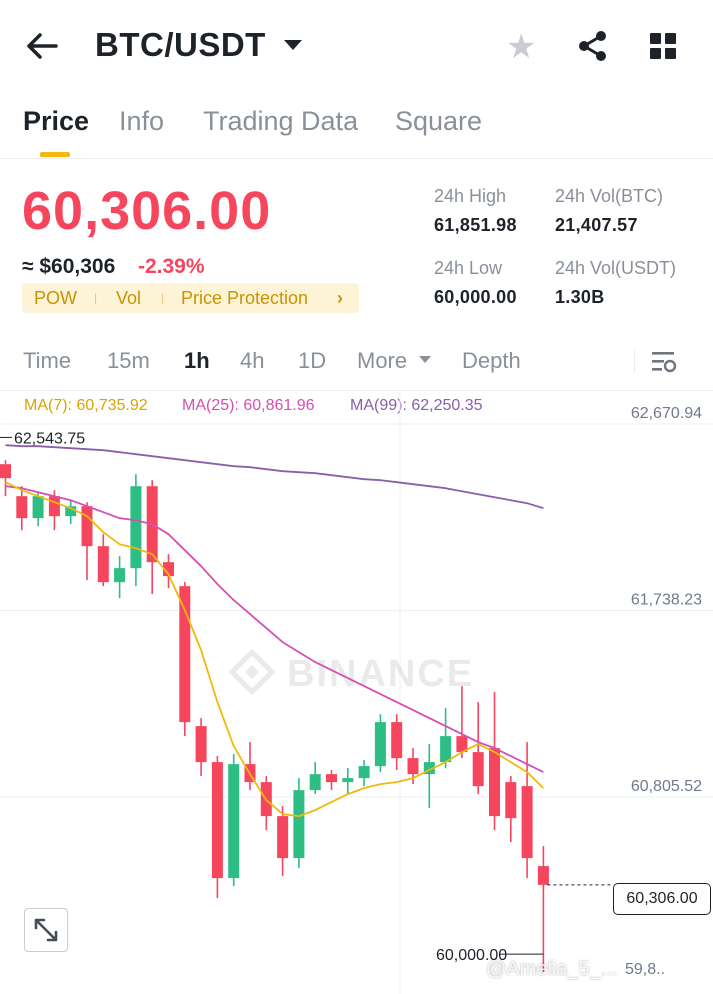 This screenshot has height=994, width=713. What do you see at coordinates (470, 196) in the screenshot?
I see `high-label: 24h High` at bounding box center [470, 196].